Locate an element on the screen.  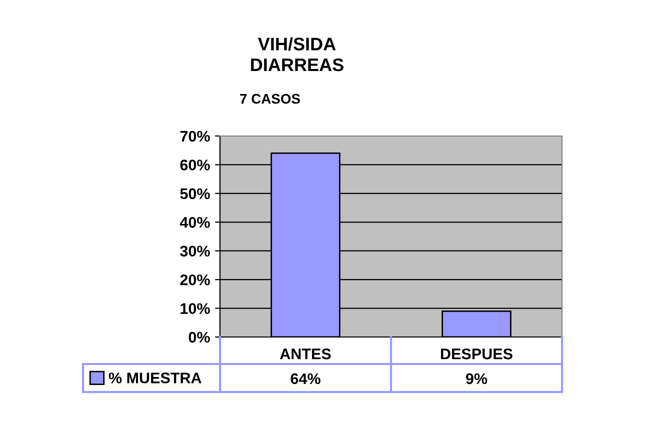
y-tick-label: 30% is located at coordinates (195, 251).